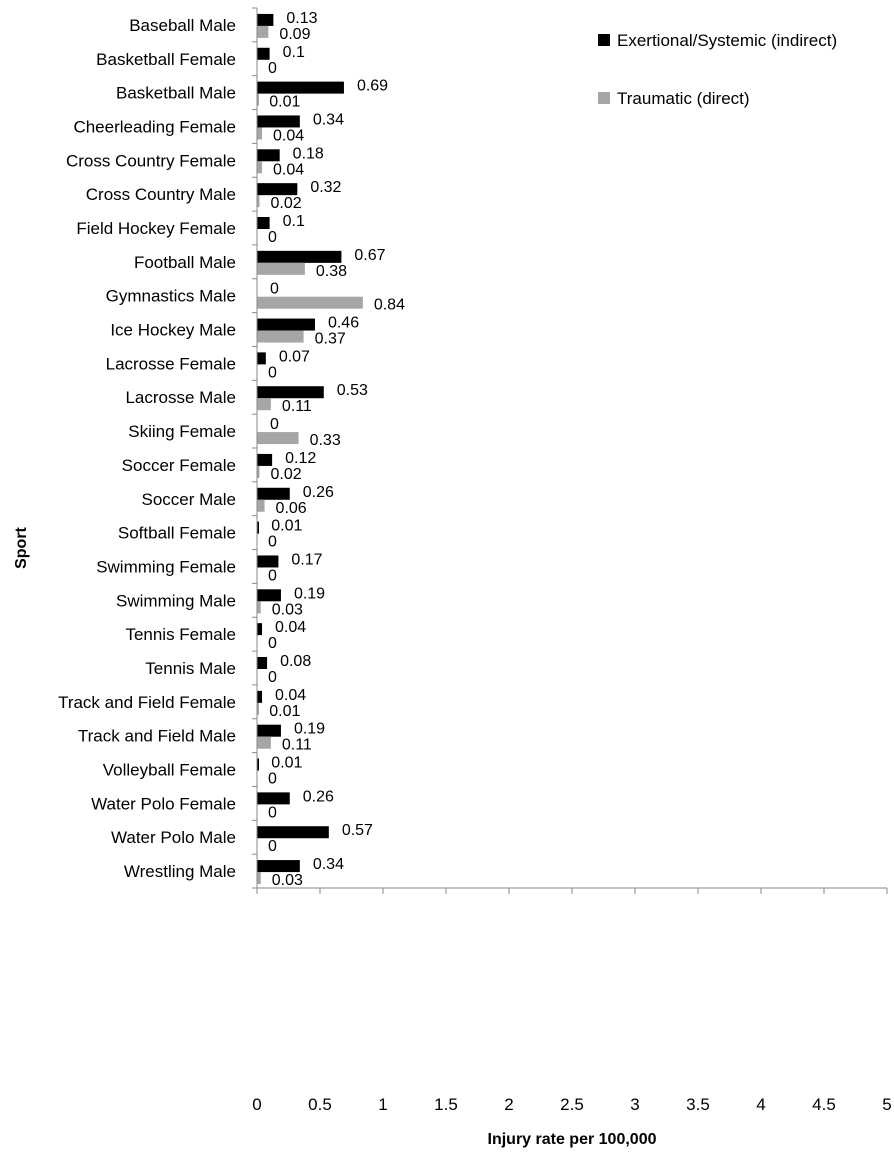 The width and height of the screenshot is (894, 1155). What do you see at coordinates (331, 271) in the screenshot?
I see `data-label-traumatic: 0.38` at bounding box center [331, 271].